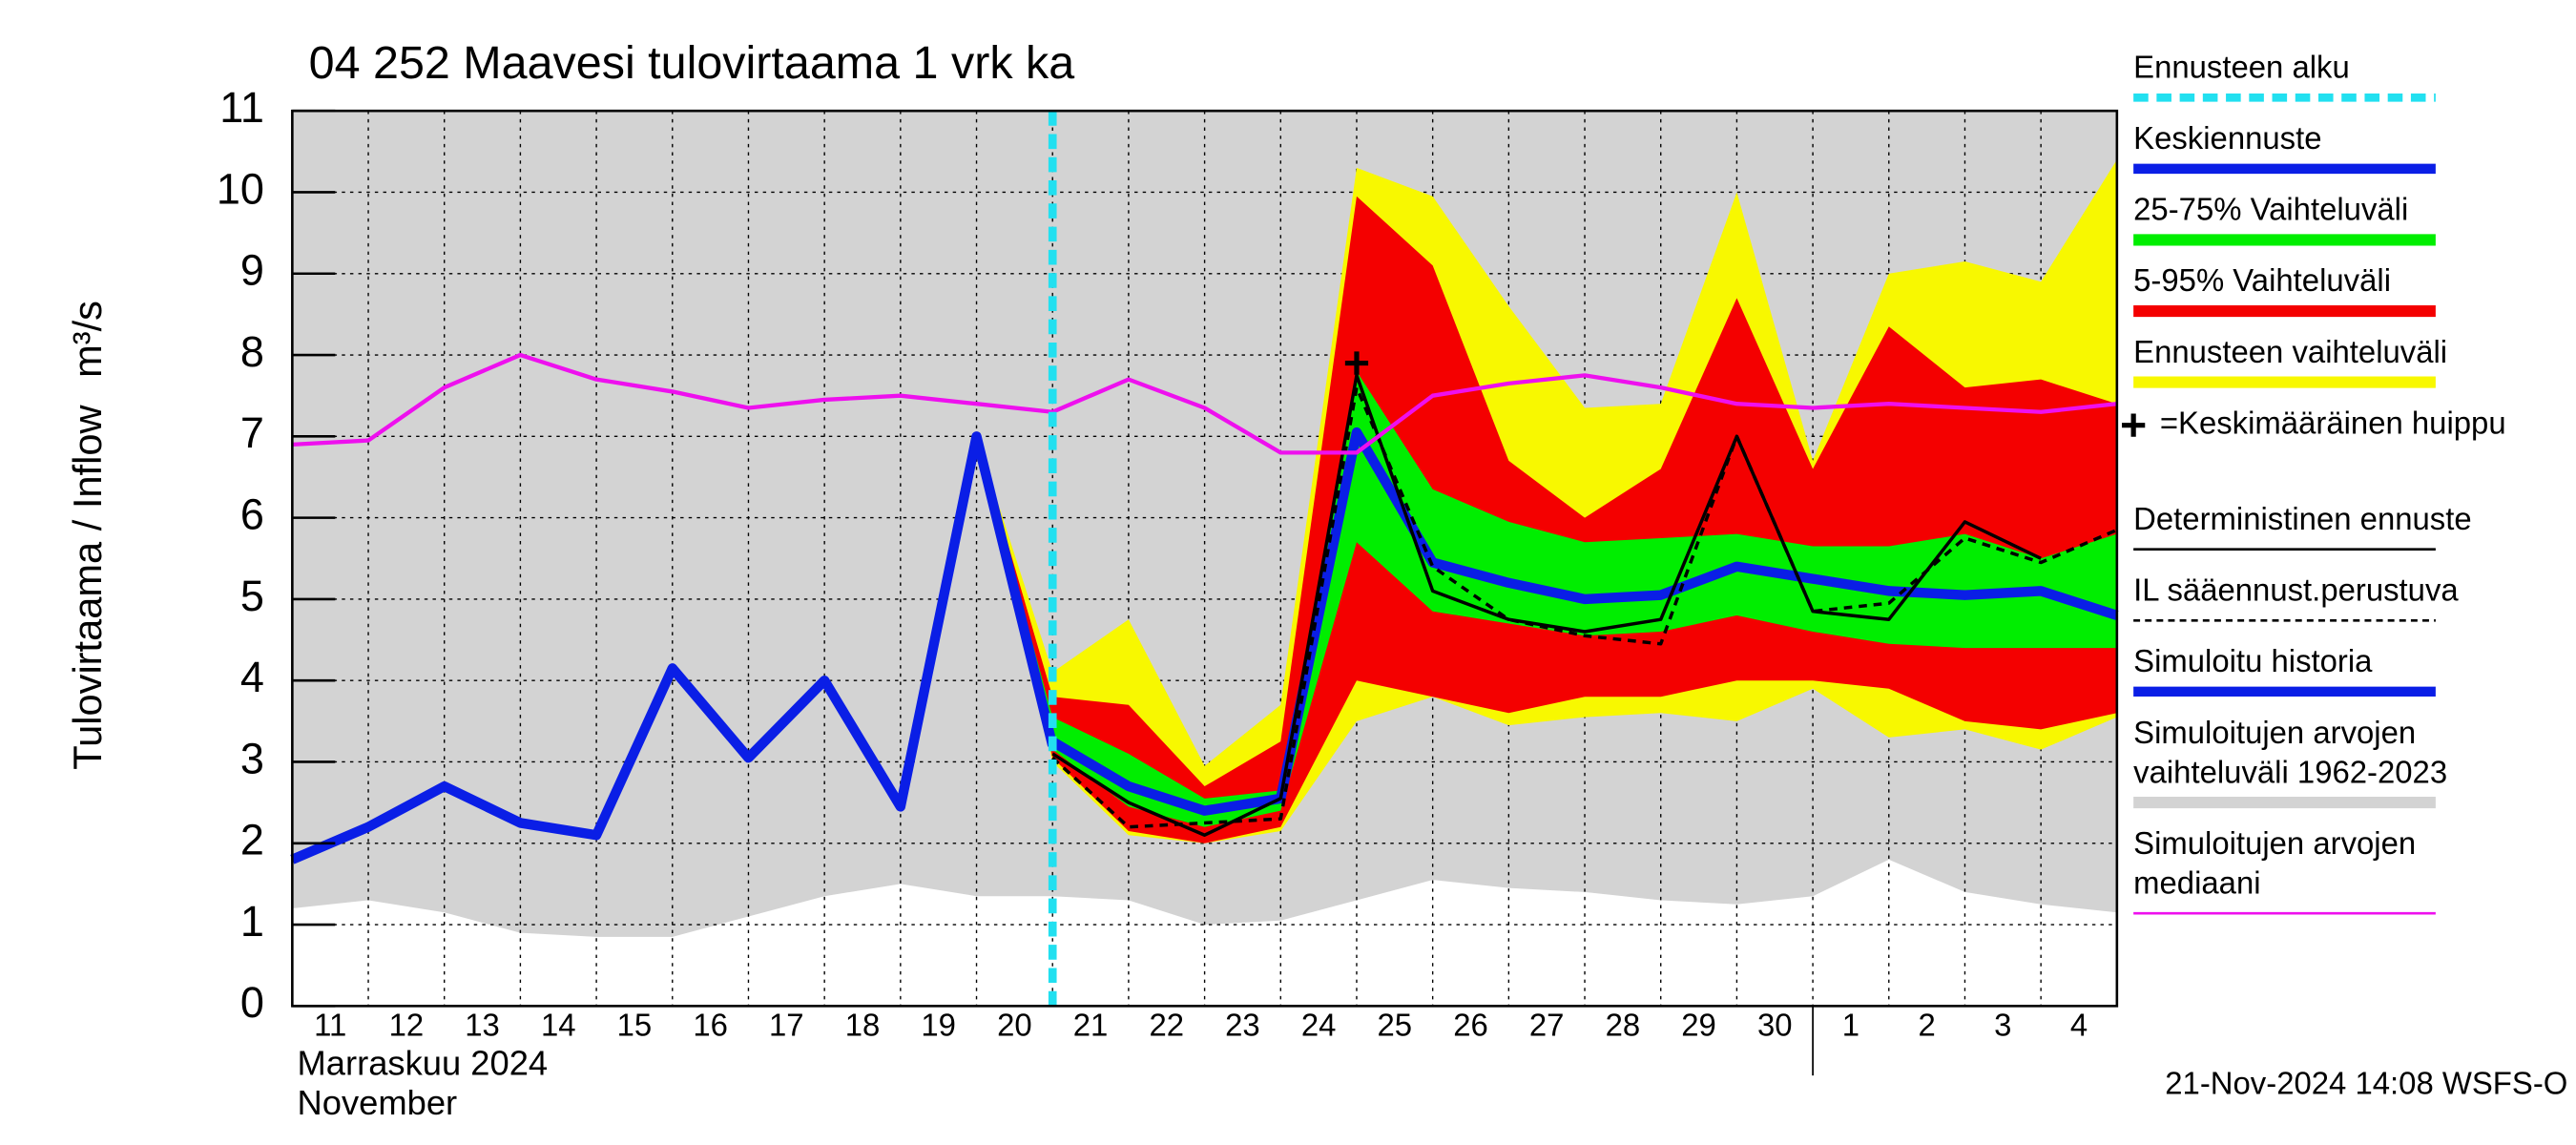 The height and width of the screenshot is (1145, 2576). I want to click on x-tick-label: 16, so click(710, 1025).